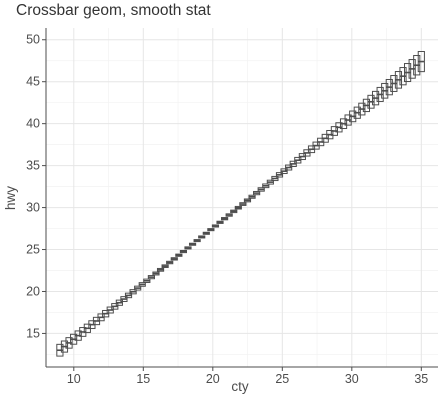 This screenshot has width=448, height=400. Describe the element at coordinates (33, 166) in the screenshot. I see `y-tick-label: 35` at that location.